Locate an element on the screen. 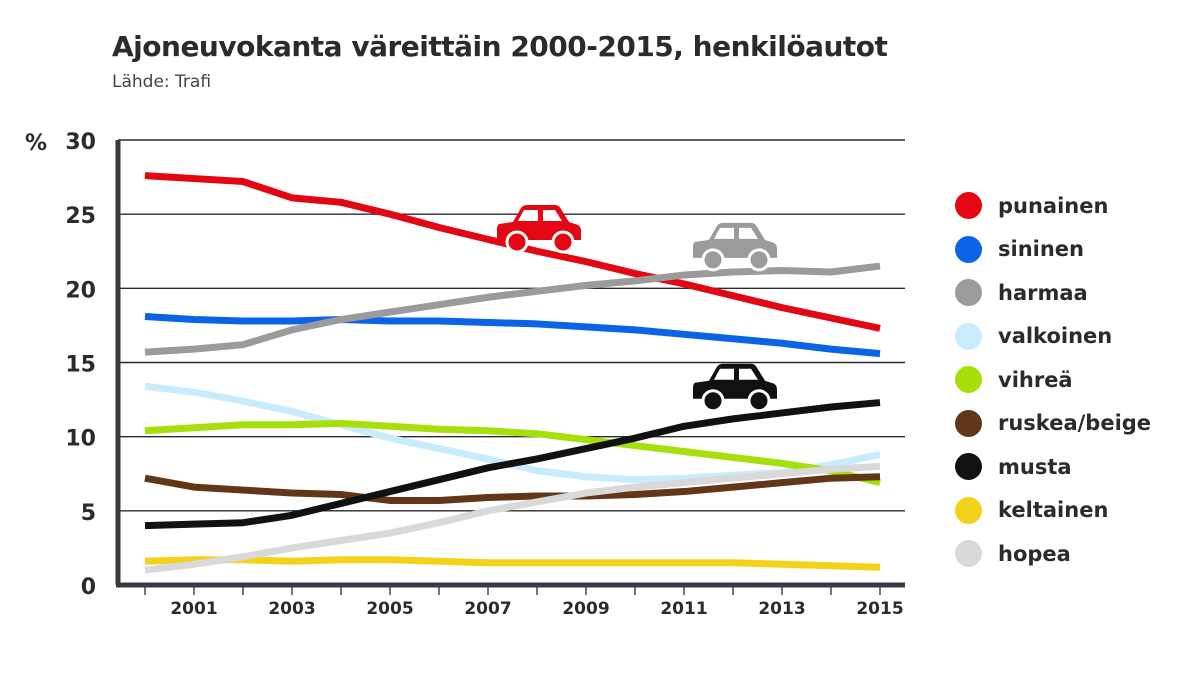 Image resolution: width=1199 pixels, height=675 pixels. y-tick-label: 25 is located at coordinates (80, 216).